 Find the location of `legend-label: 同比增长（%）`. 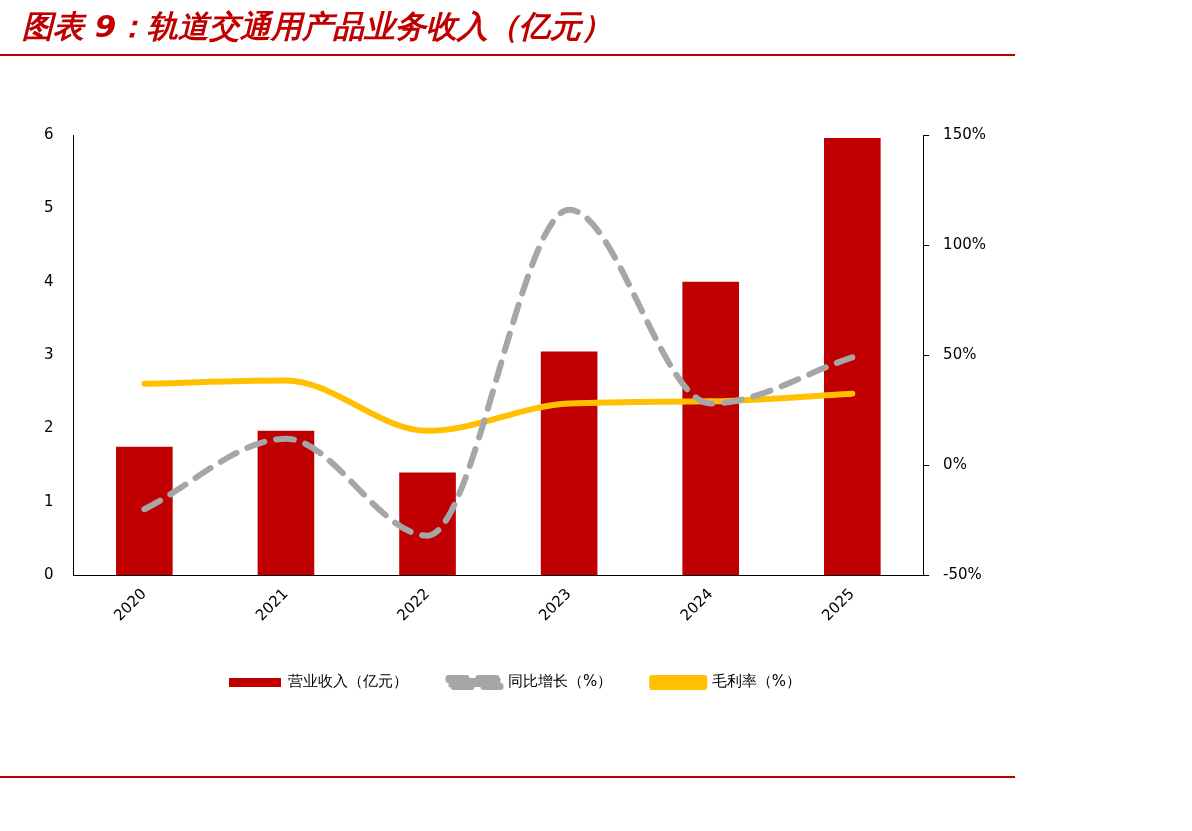

legend-label: 同比增长（%） is located at coordinates (560, 681).